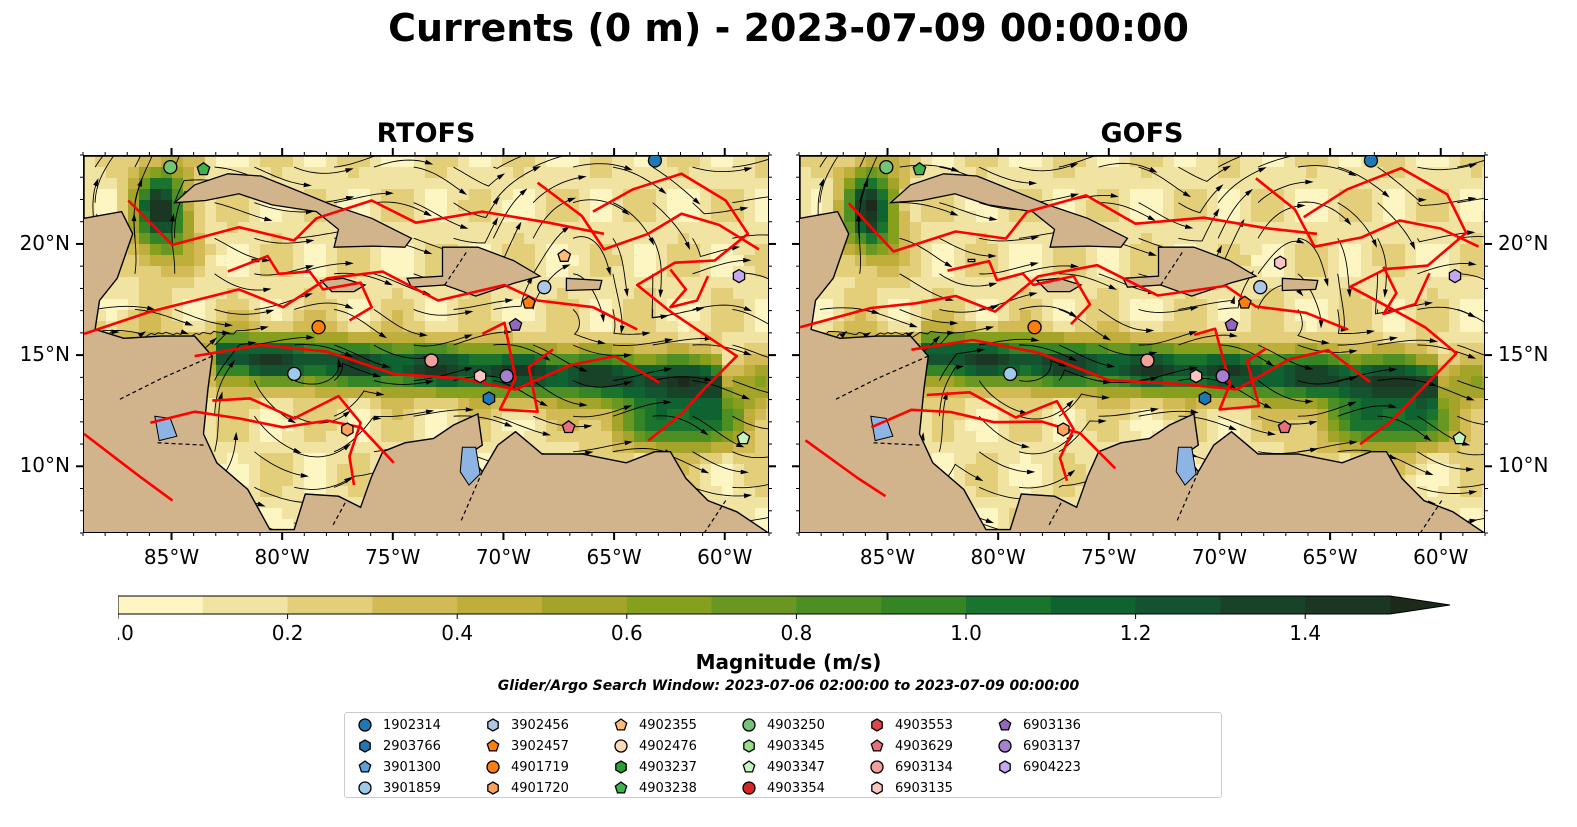 This screenshot has height=827, width=1577. Describe the element at coordinates (1441, 557) in the screenshot. I see `lon-tick-label: 60°W` at that location.